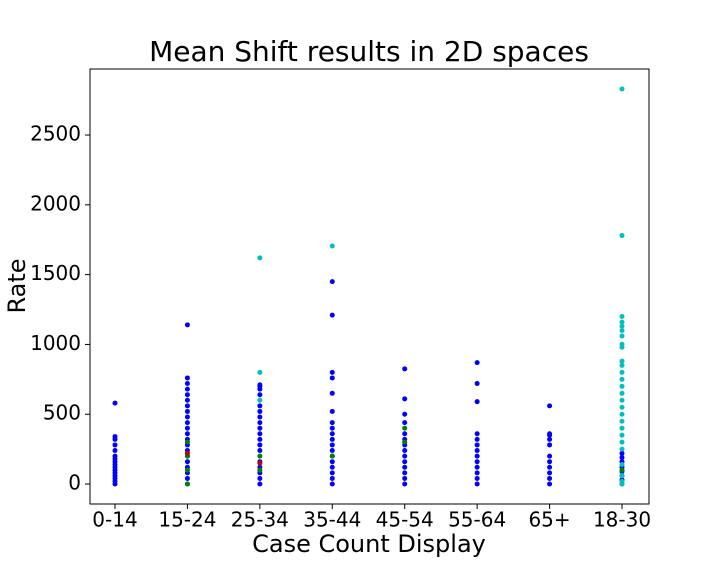  Describe the element at coordinates (549, 520) in the screenshot. I see `x-tick-label: 65+` at that location.